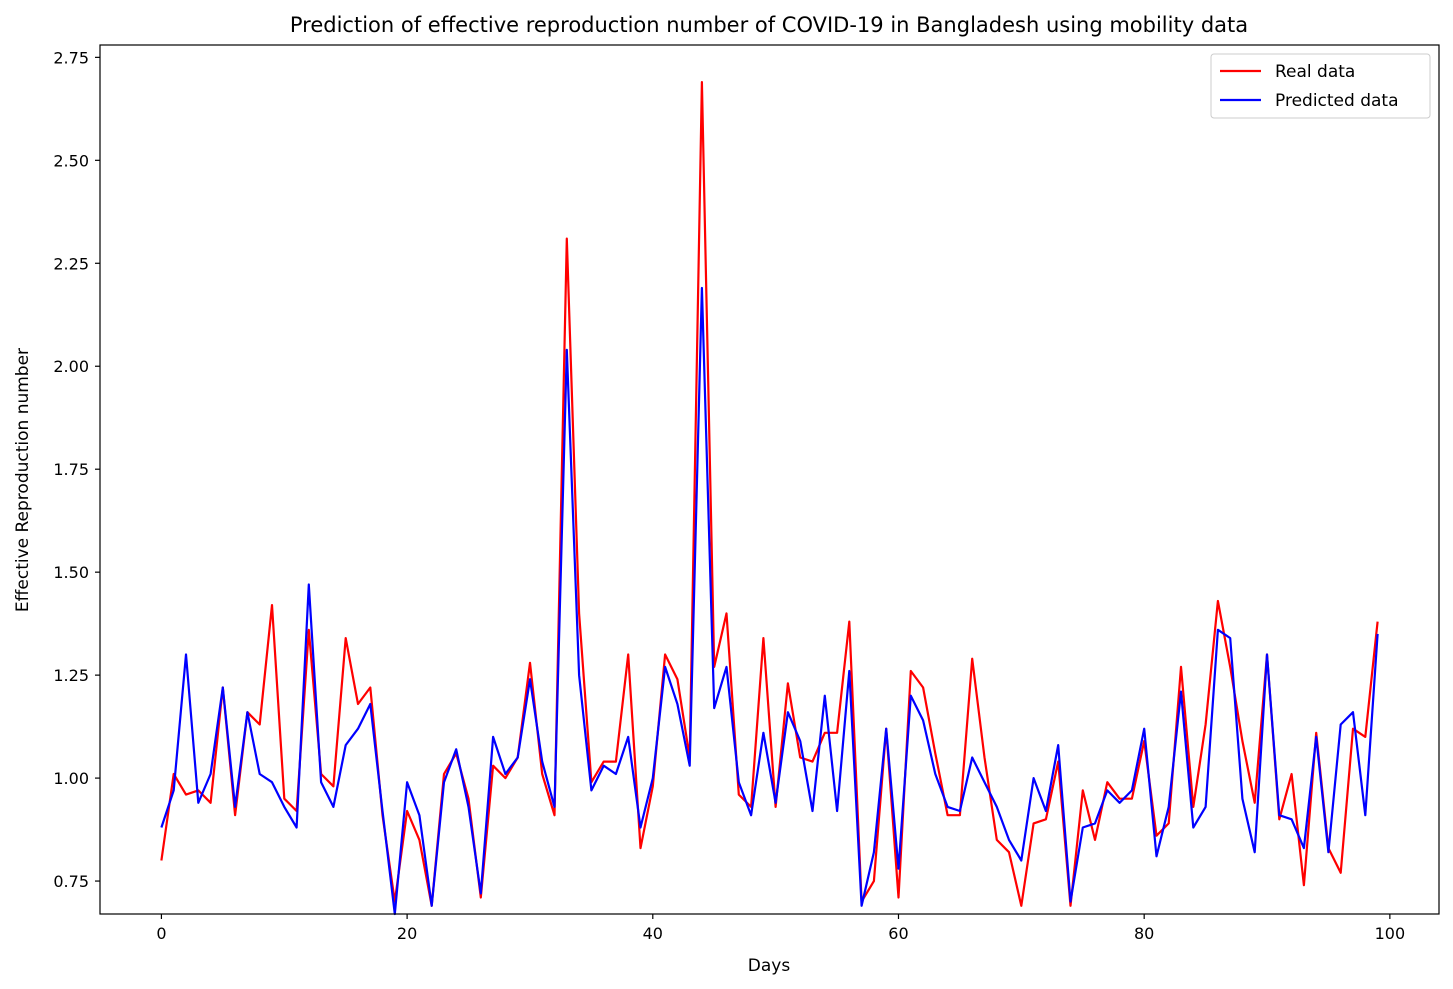 The image size is (1453, 989). I want to click on y-tick-label: 2.25, so click(71, 263).